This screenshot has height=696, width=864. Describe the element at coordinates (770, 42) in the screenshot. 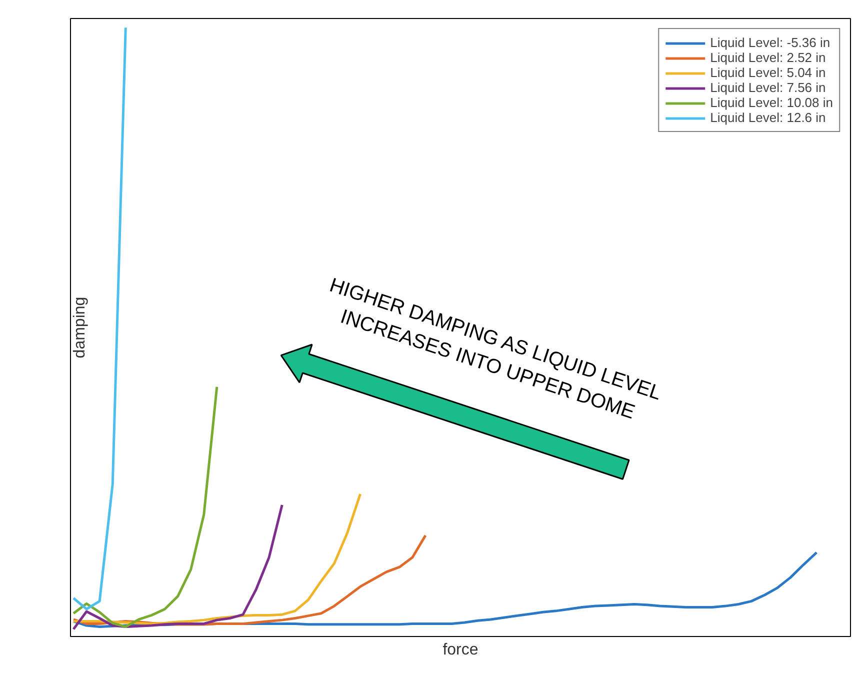

I see `legend-label: Liquid Level: -5.36 in` at that location.